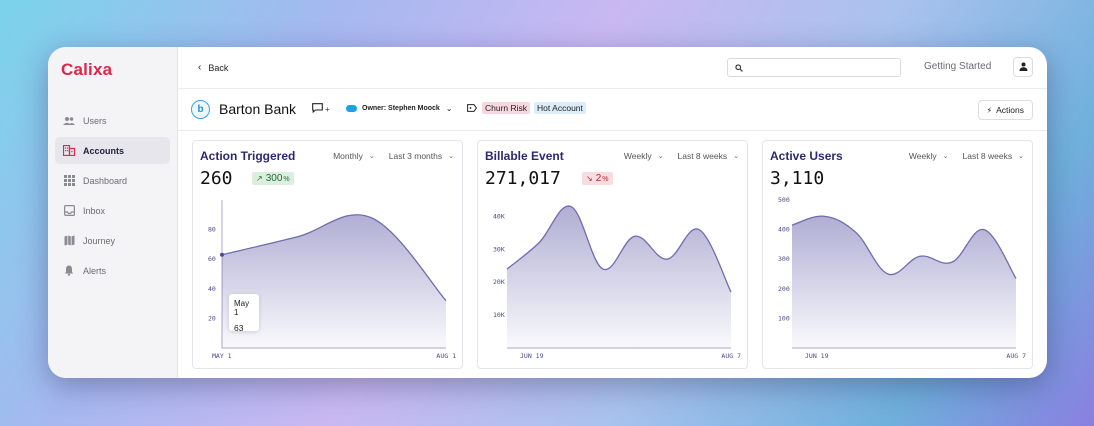 This screenshot has height=426, width=1094. Describe the element at coordinates (989, 110) in the screenshot. I see `lightning-icon: ⚡︎` at that location.